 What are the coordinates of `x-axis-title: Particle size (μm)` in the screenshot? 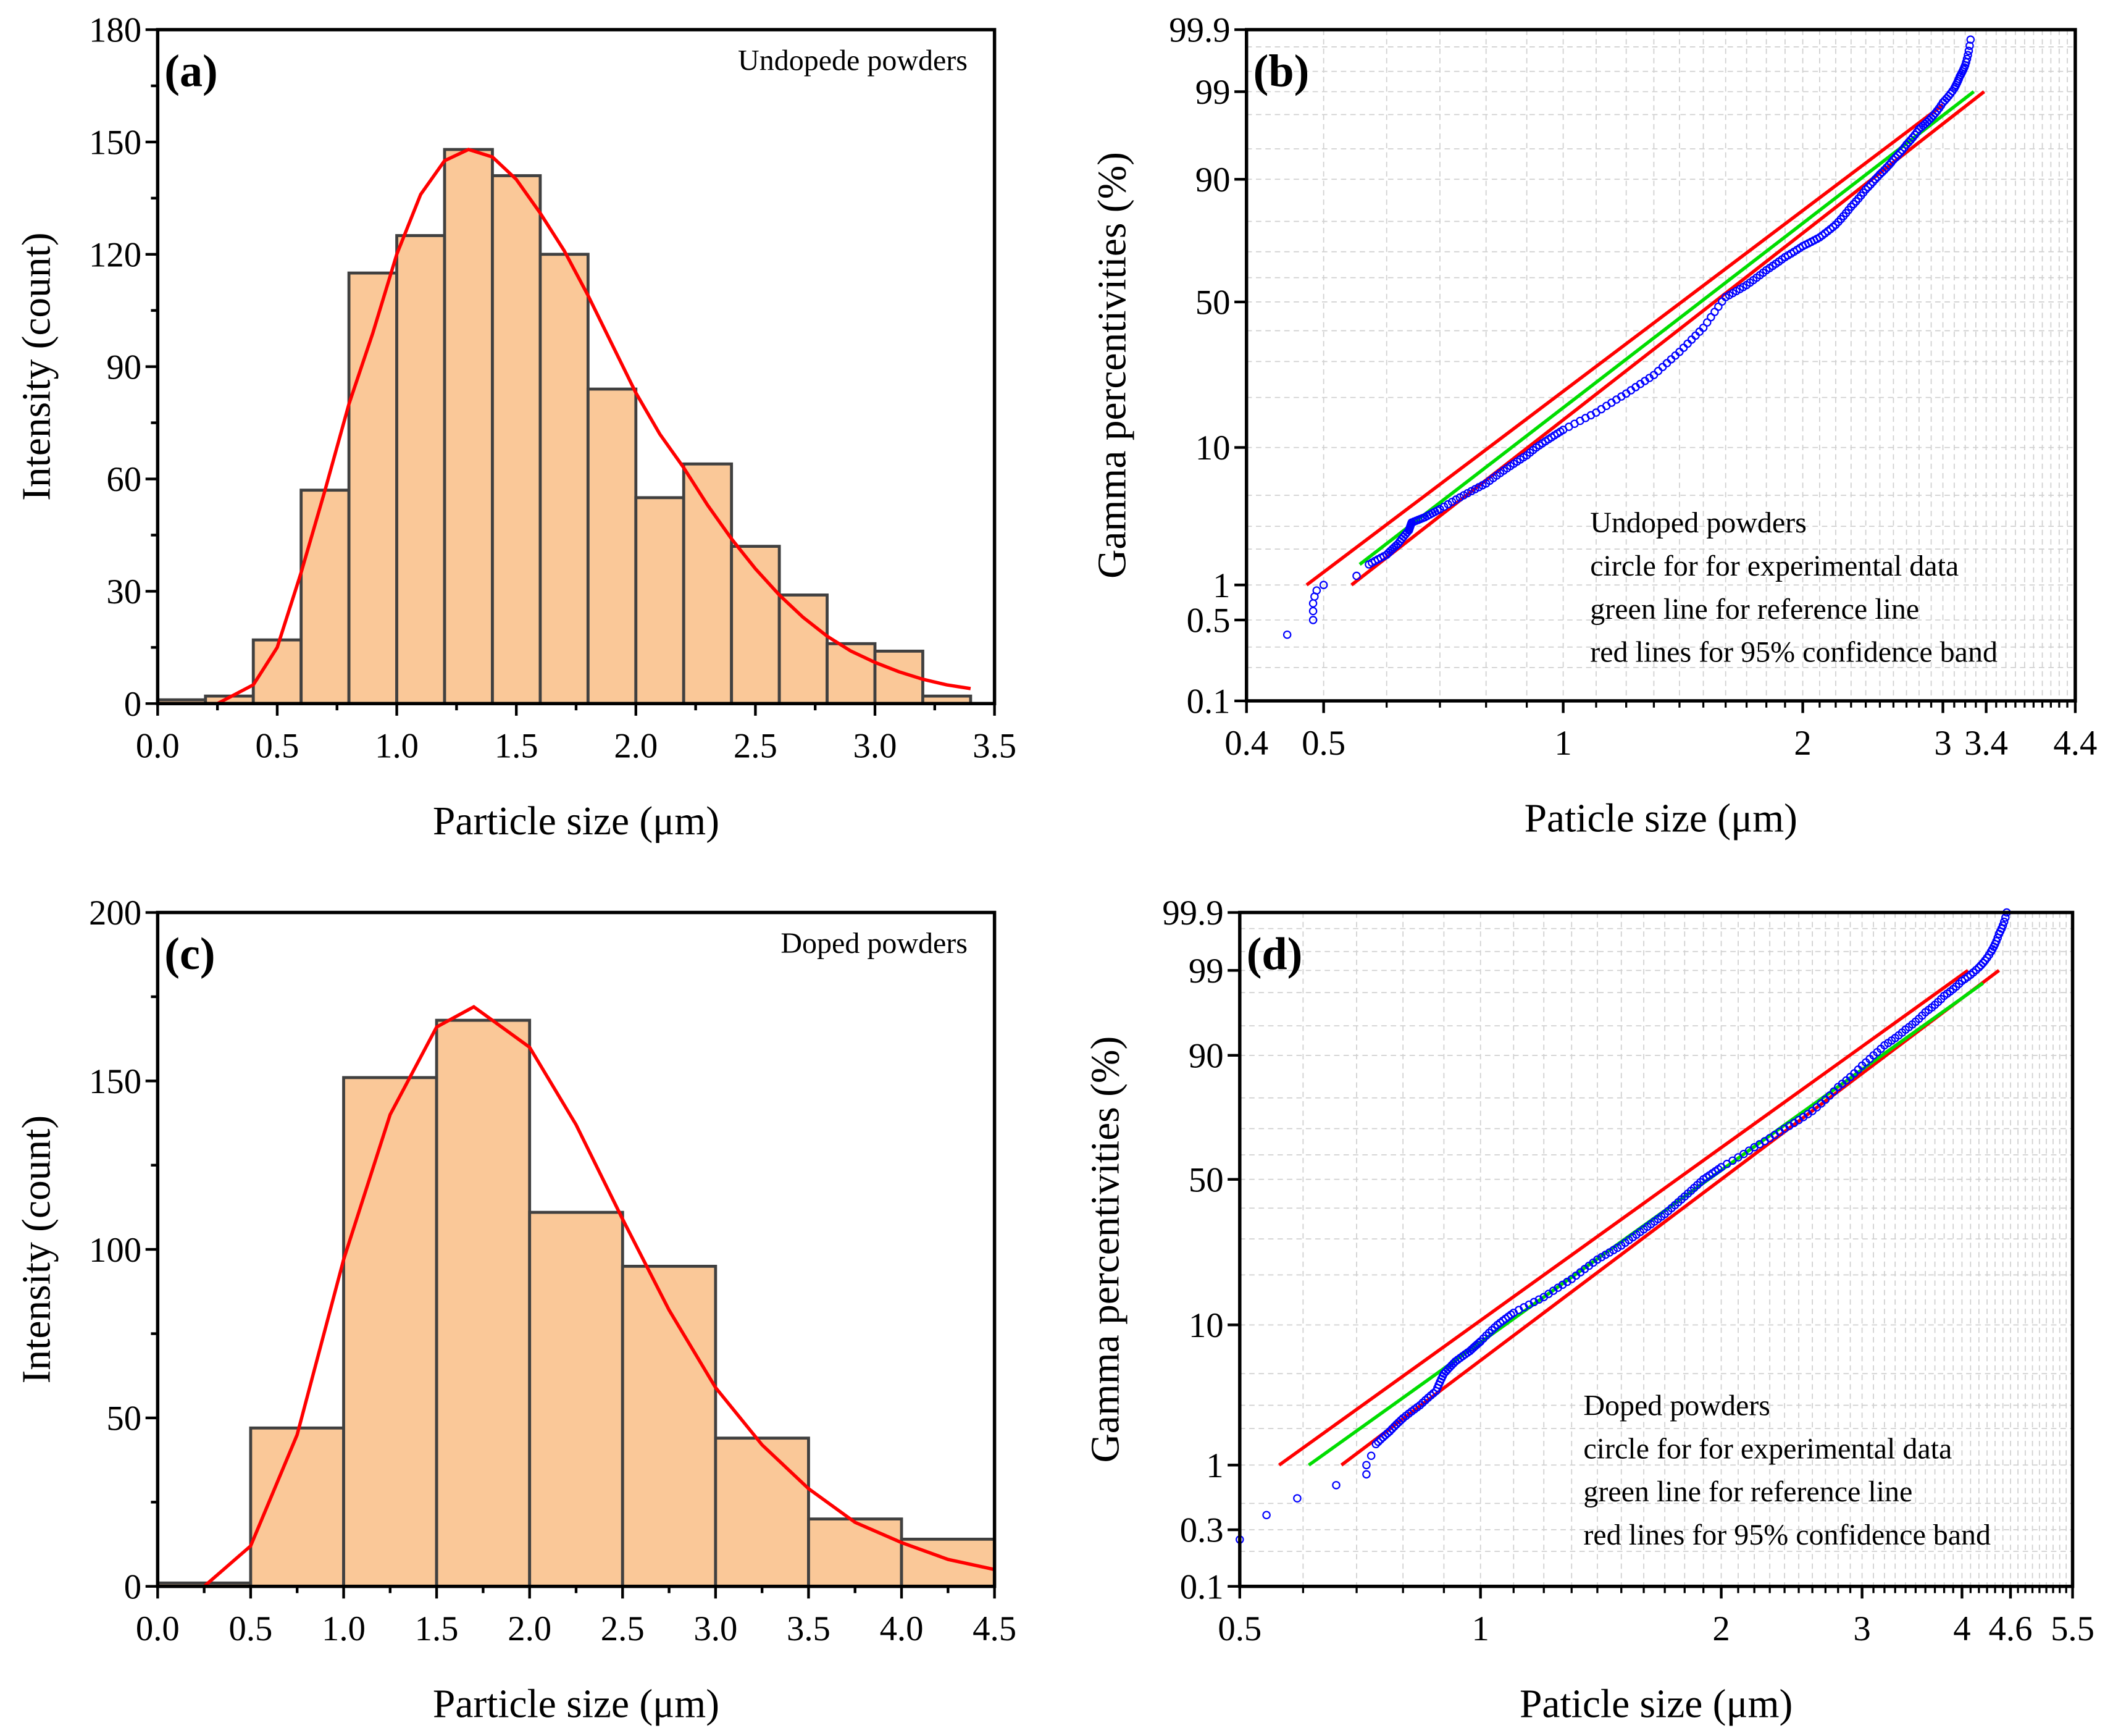 It's located at (576, 821).